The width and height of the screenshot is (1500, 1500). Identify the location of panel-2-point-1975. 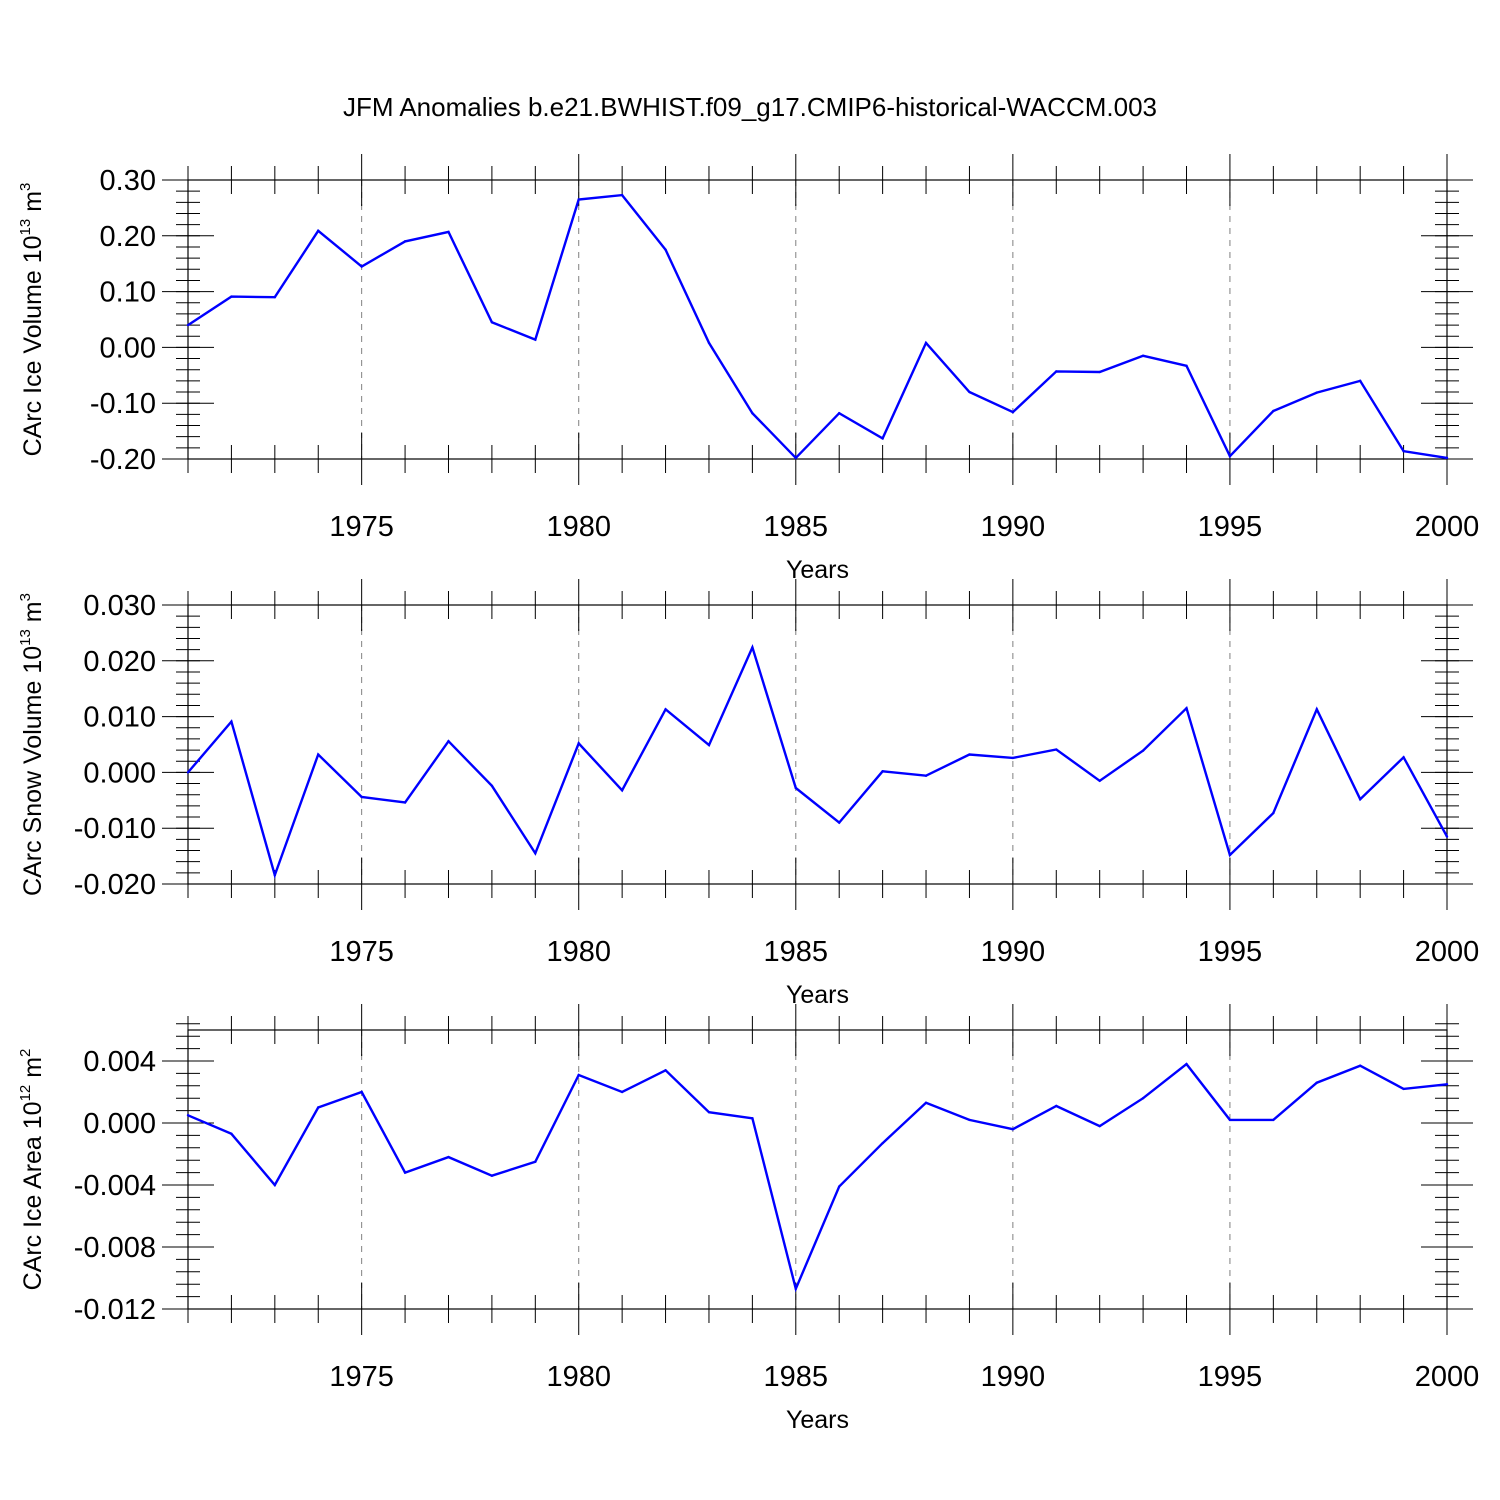
(361, 797).